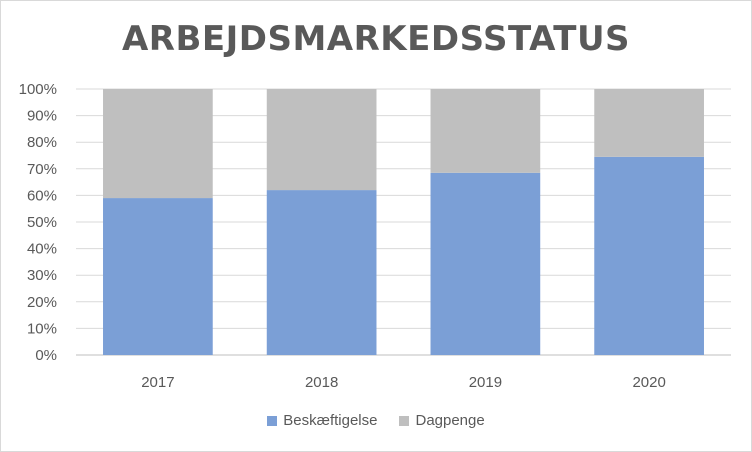 The width and height of the screenshot is (752, 452). Describe the element at coordinates (42, 328) in the screenshot. I see `y-tick-label: 10%` at that location.